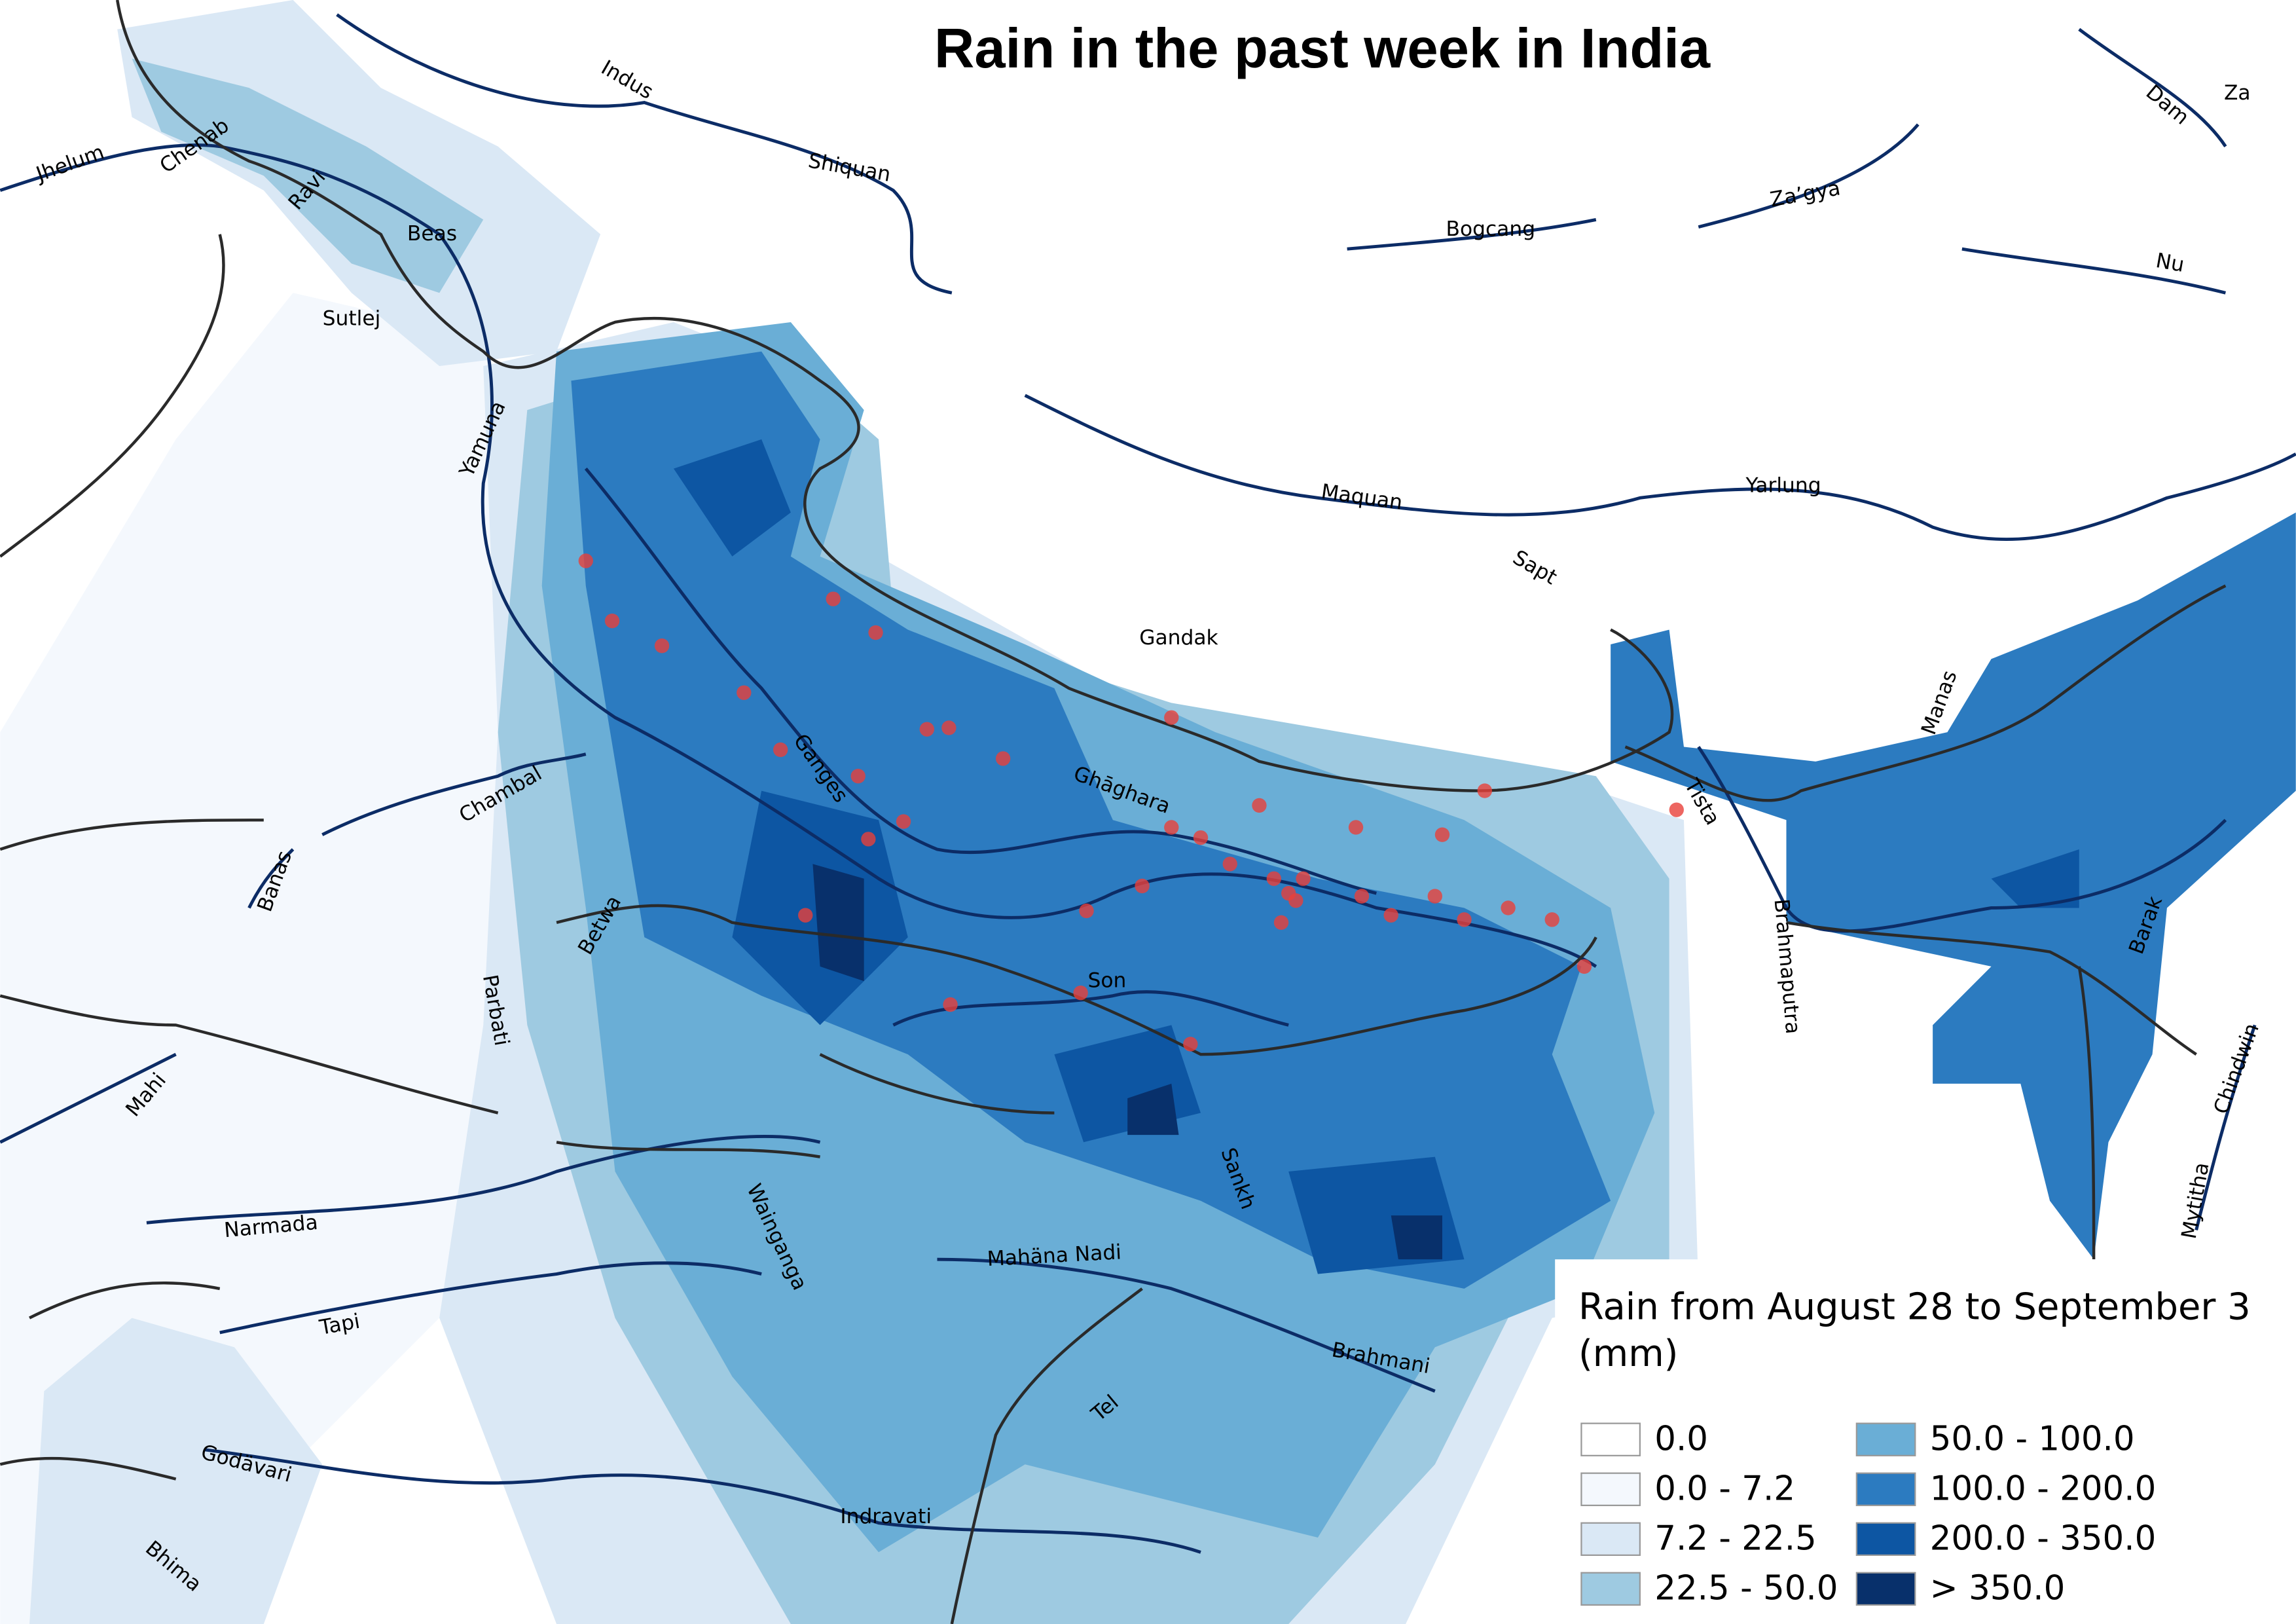 Image resolution: width=2296 pixels, height=1624 pixels. Describe the element at coordinates (69, 163) in the screenshot. I see `river-label: Jhelum` at that location.